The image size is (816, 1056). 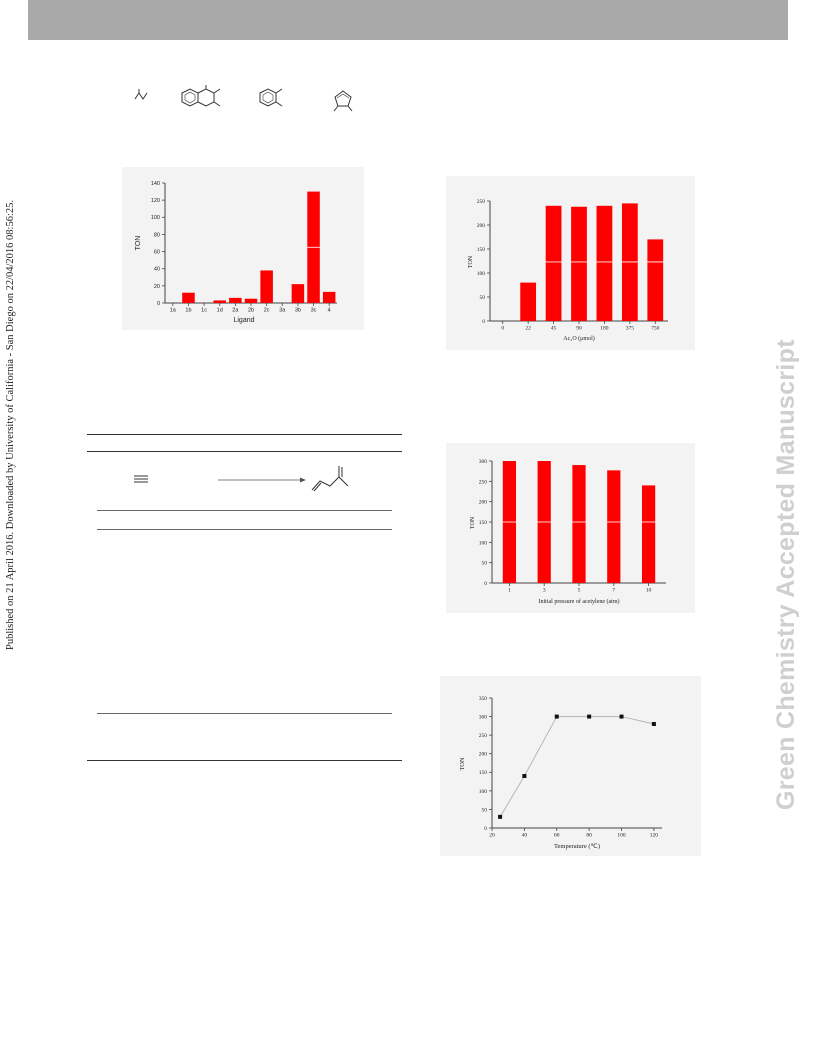 I want to click on x-tick-label: 2c, so click(x=267, y=311).